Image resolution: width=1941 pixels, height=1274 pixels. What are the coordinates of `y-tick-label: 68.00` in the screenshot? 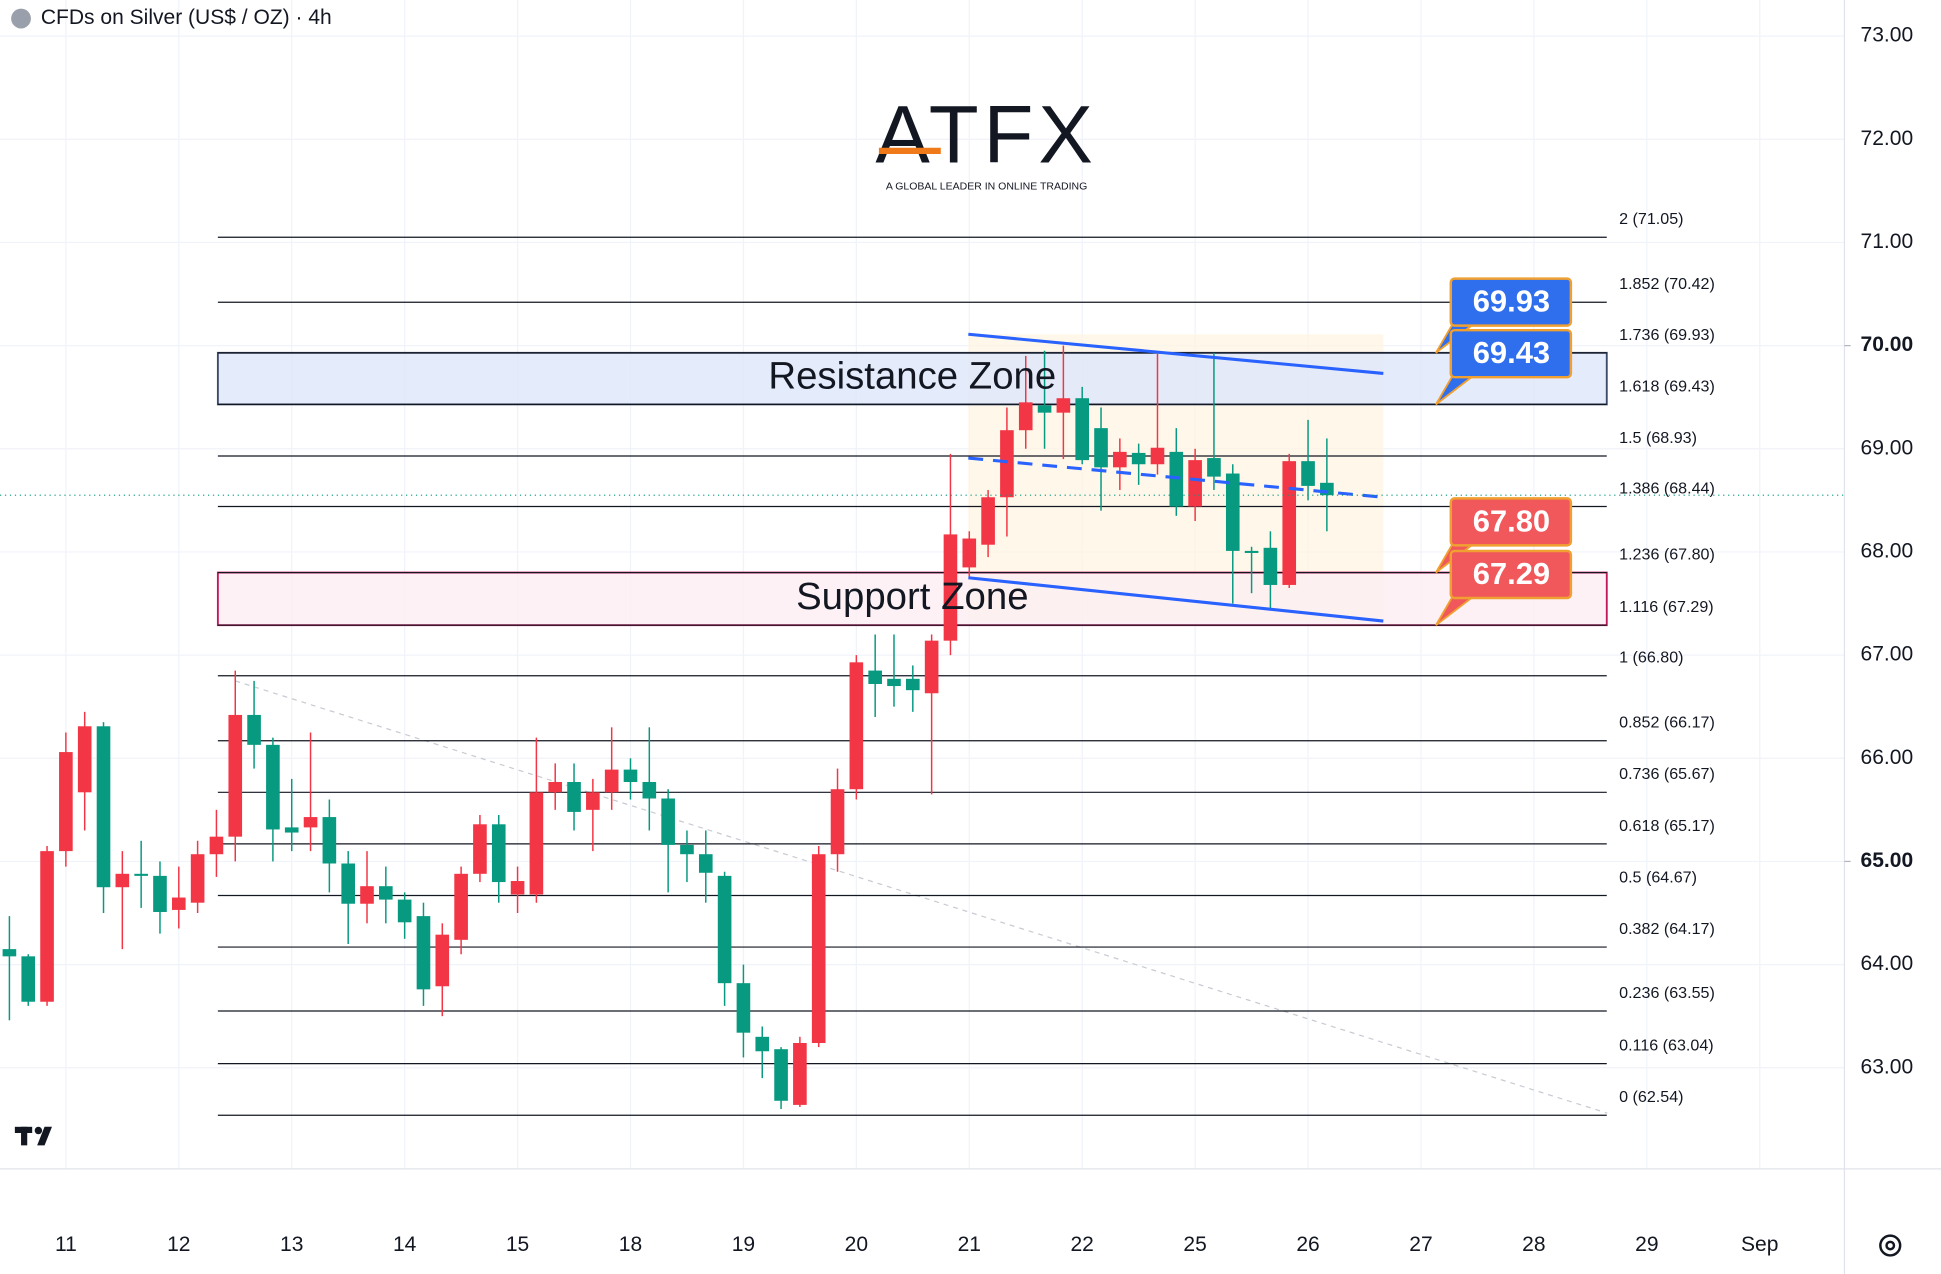 It's located at (1887, 551).